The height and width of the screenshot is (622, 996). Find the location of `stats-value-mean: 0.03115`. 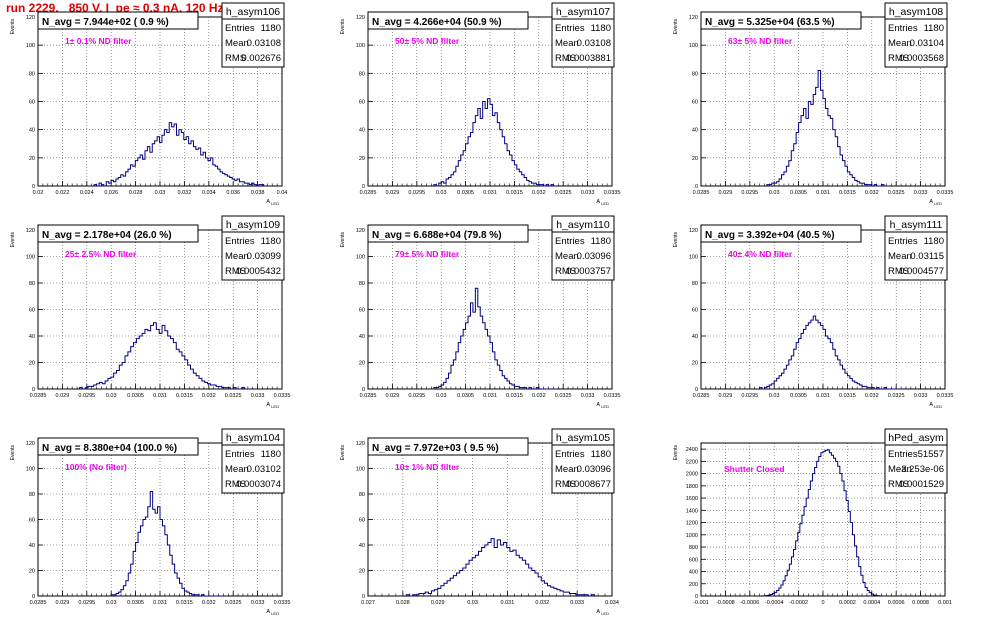

stats-value-mean: 0.03115 is located at coordinates (927, 256).